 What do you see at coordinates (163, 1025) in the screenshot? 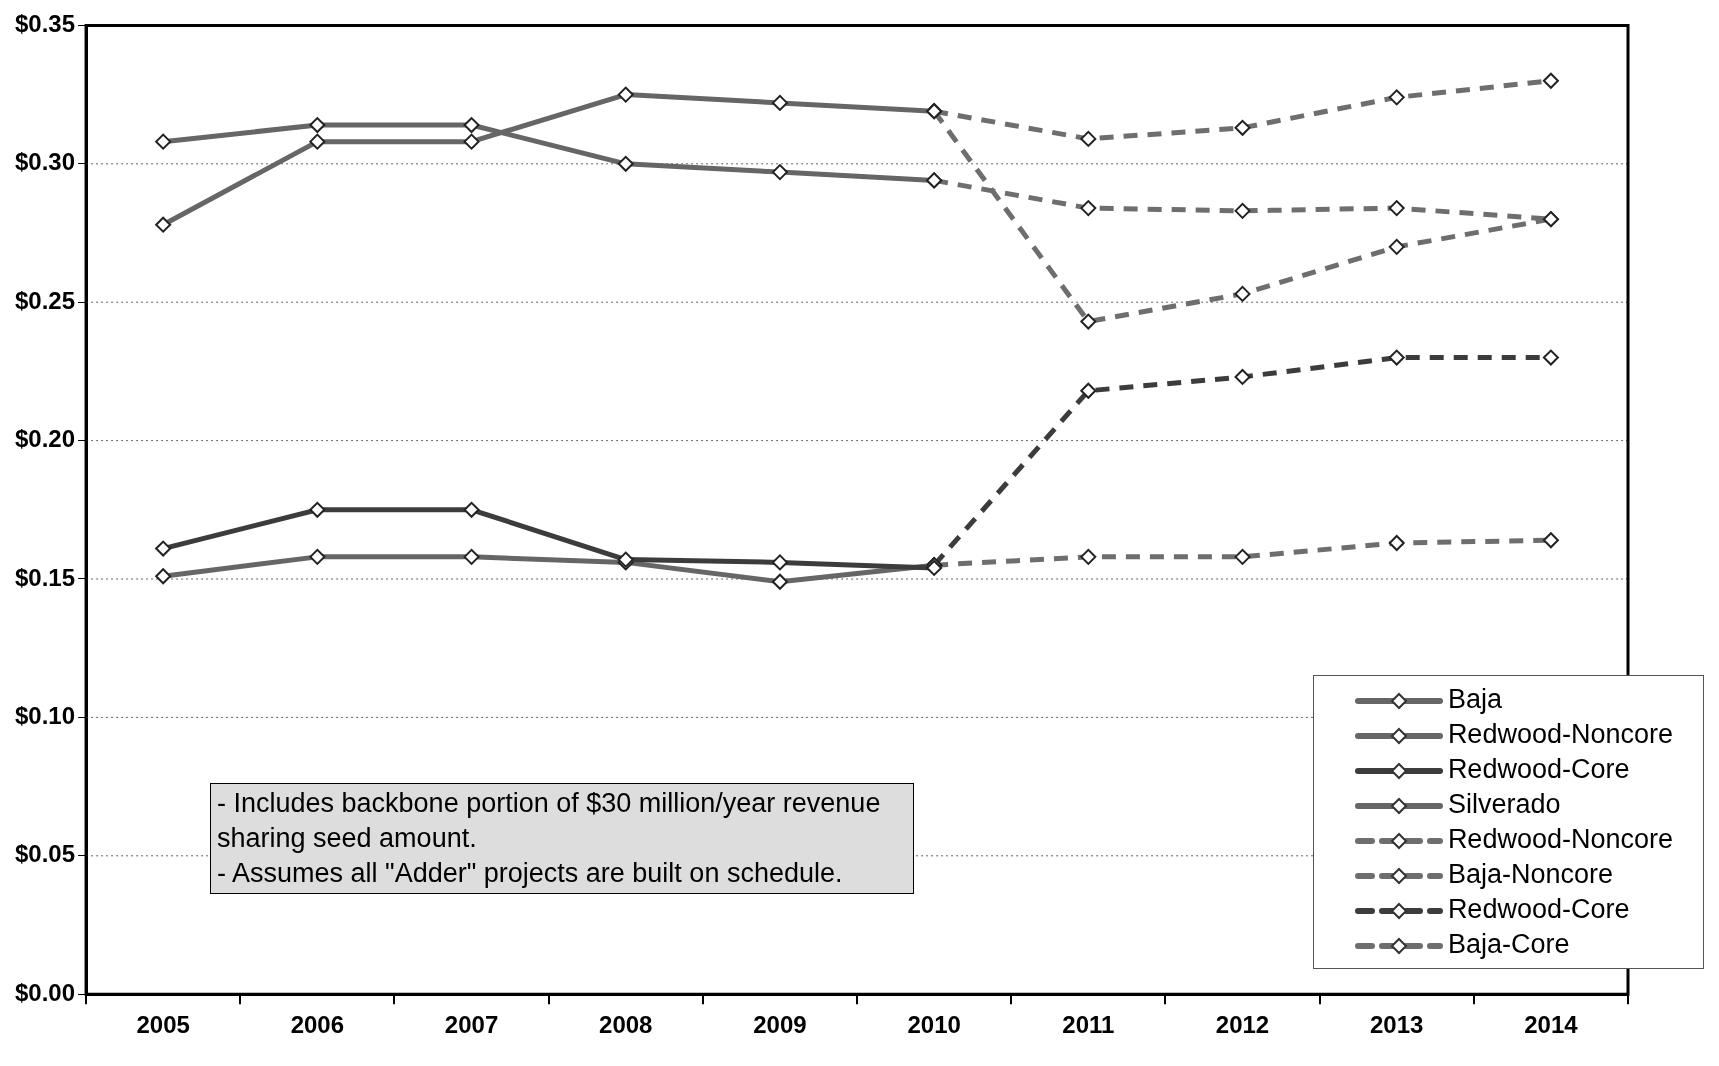
I see `x-tick-label: 2005` at bounding box center [163, 1025].